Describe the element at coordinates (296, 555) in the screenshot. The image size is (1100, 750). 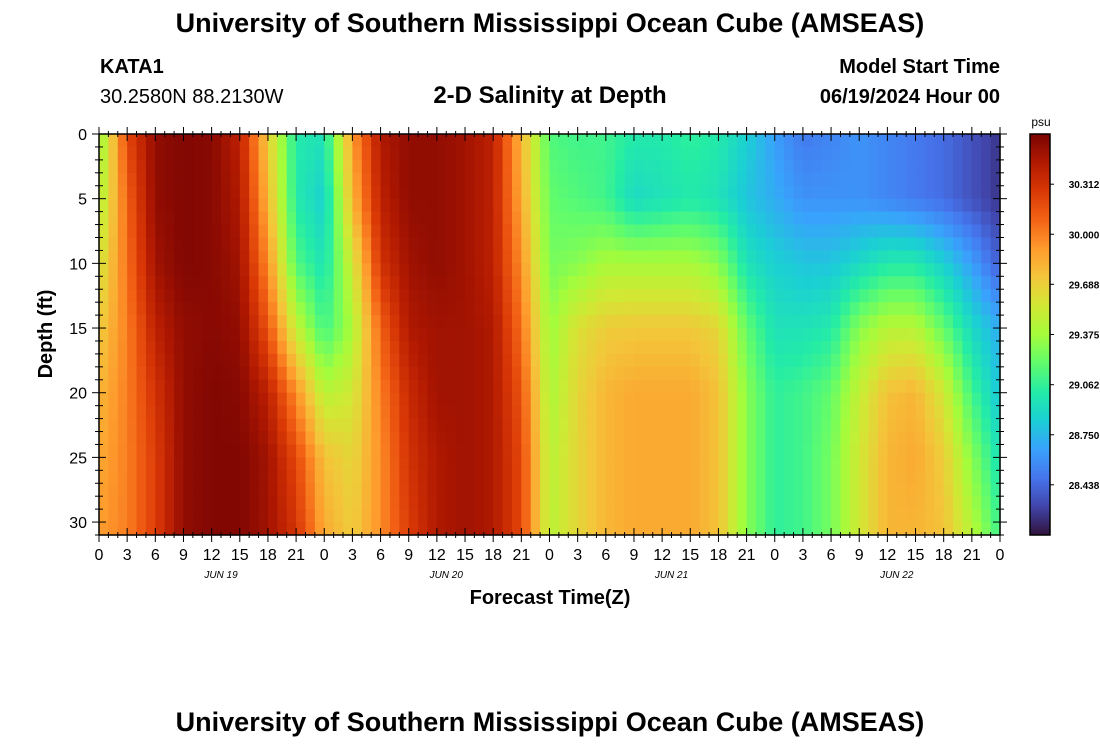
I see `x-tick-label: 21` at that location.